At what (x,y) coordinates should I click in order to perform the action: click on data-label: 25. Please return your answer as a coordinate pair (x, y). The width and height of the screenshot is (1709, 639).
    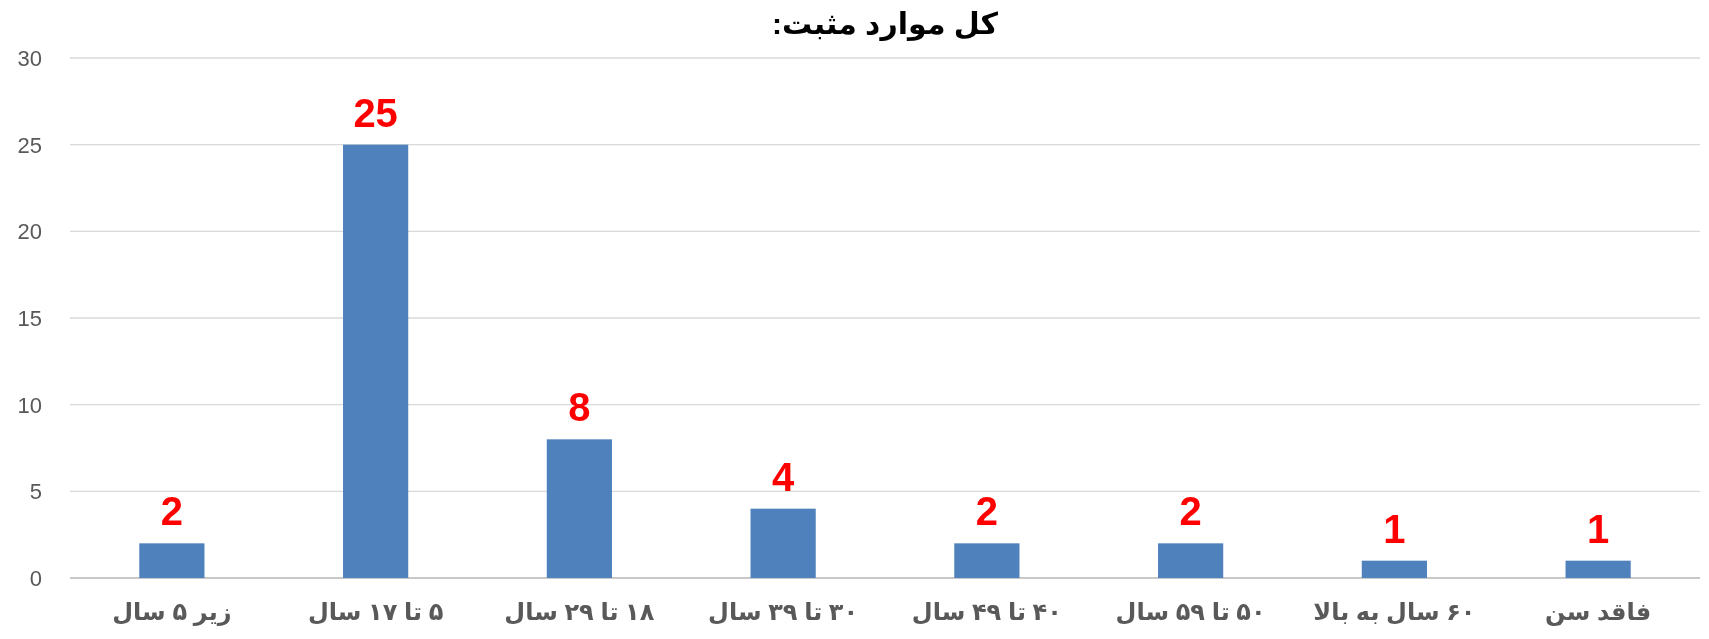
    Looking at the image, I should click on (375, 112).